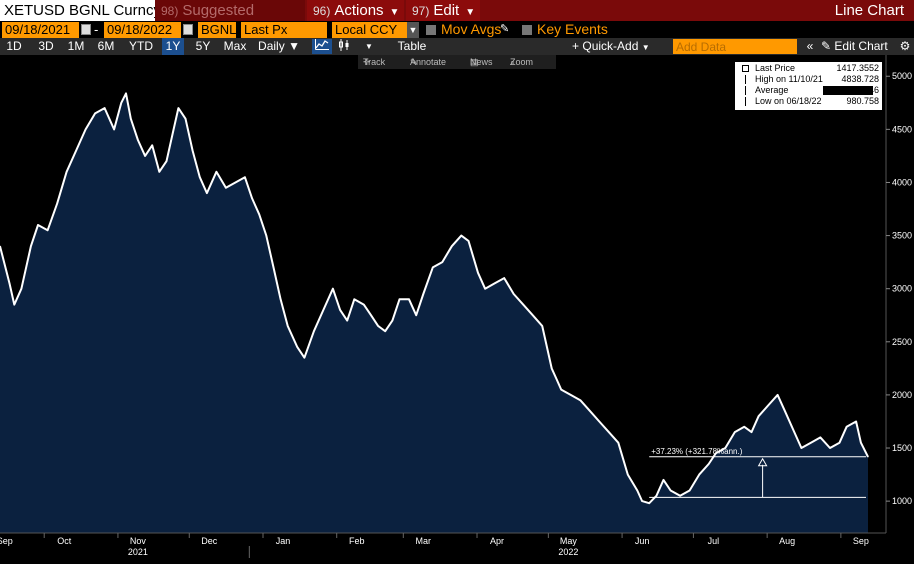 Image resolution: width=914 pixels, height=564 pixels. What do you see at coordinates (142, 30) in the screenshot?
I see `end-date-field: 09/18/2022` at bounding box center [142, 30].